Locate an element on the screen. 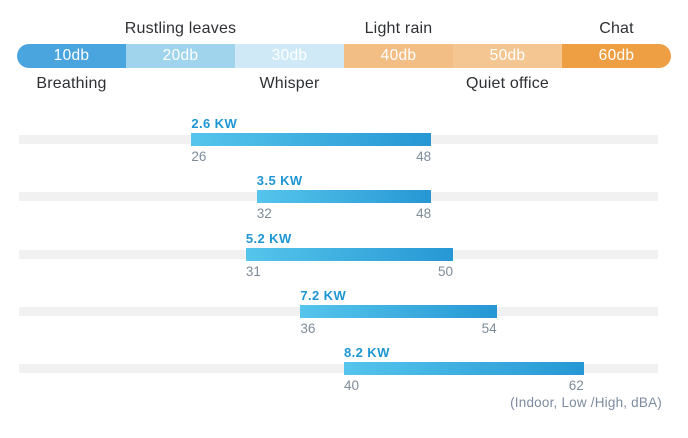  db-segment-60db: 60db is located at coordinates (616, 56).